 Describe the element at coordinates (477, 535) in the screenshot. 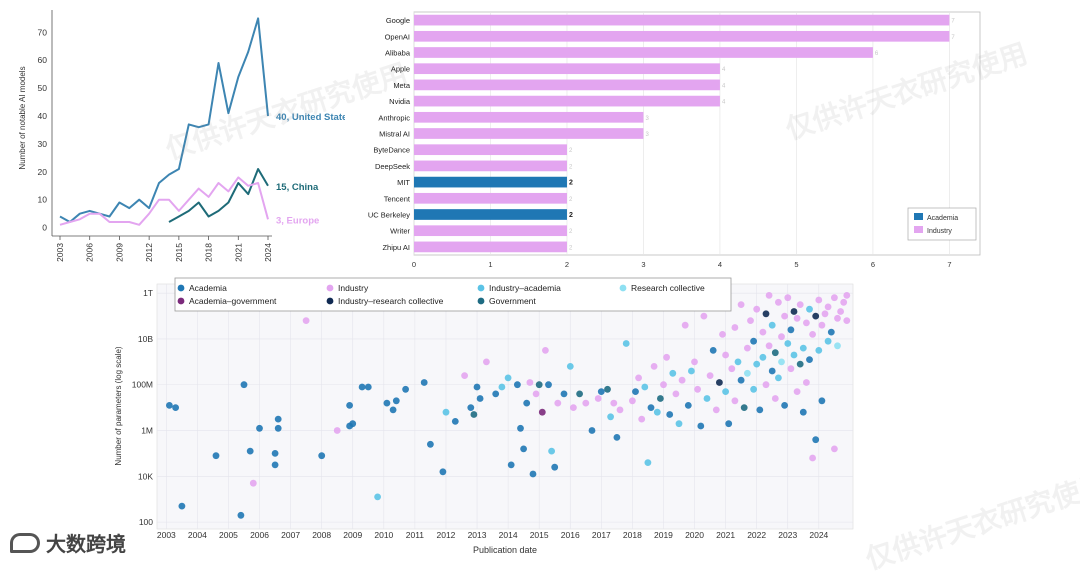

I see `scatter-x-tick-label: 2013` at that location.